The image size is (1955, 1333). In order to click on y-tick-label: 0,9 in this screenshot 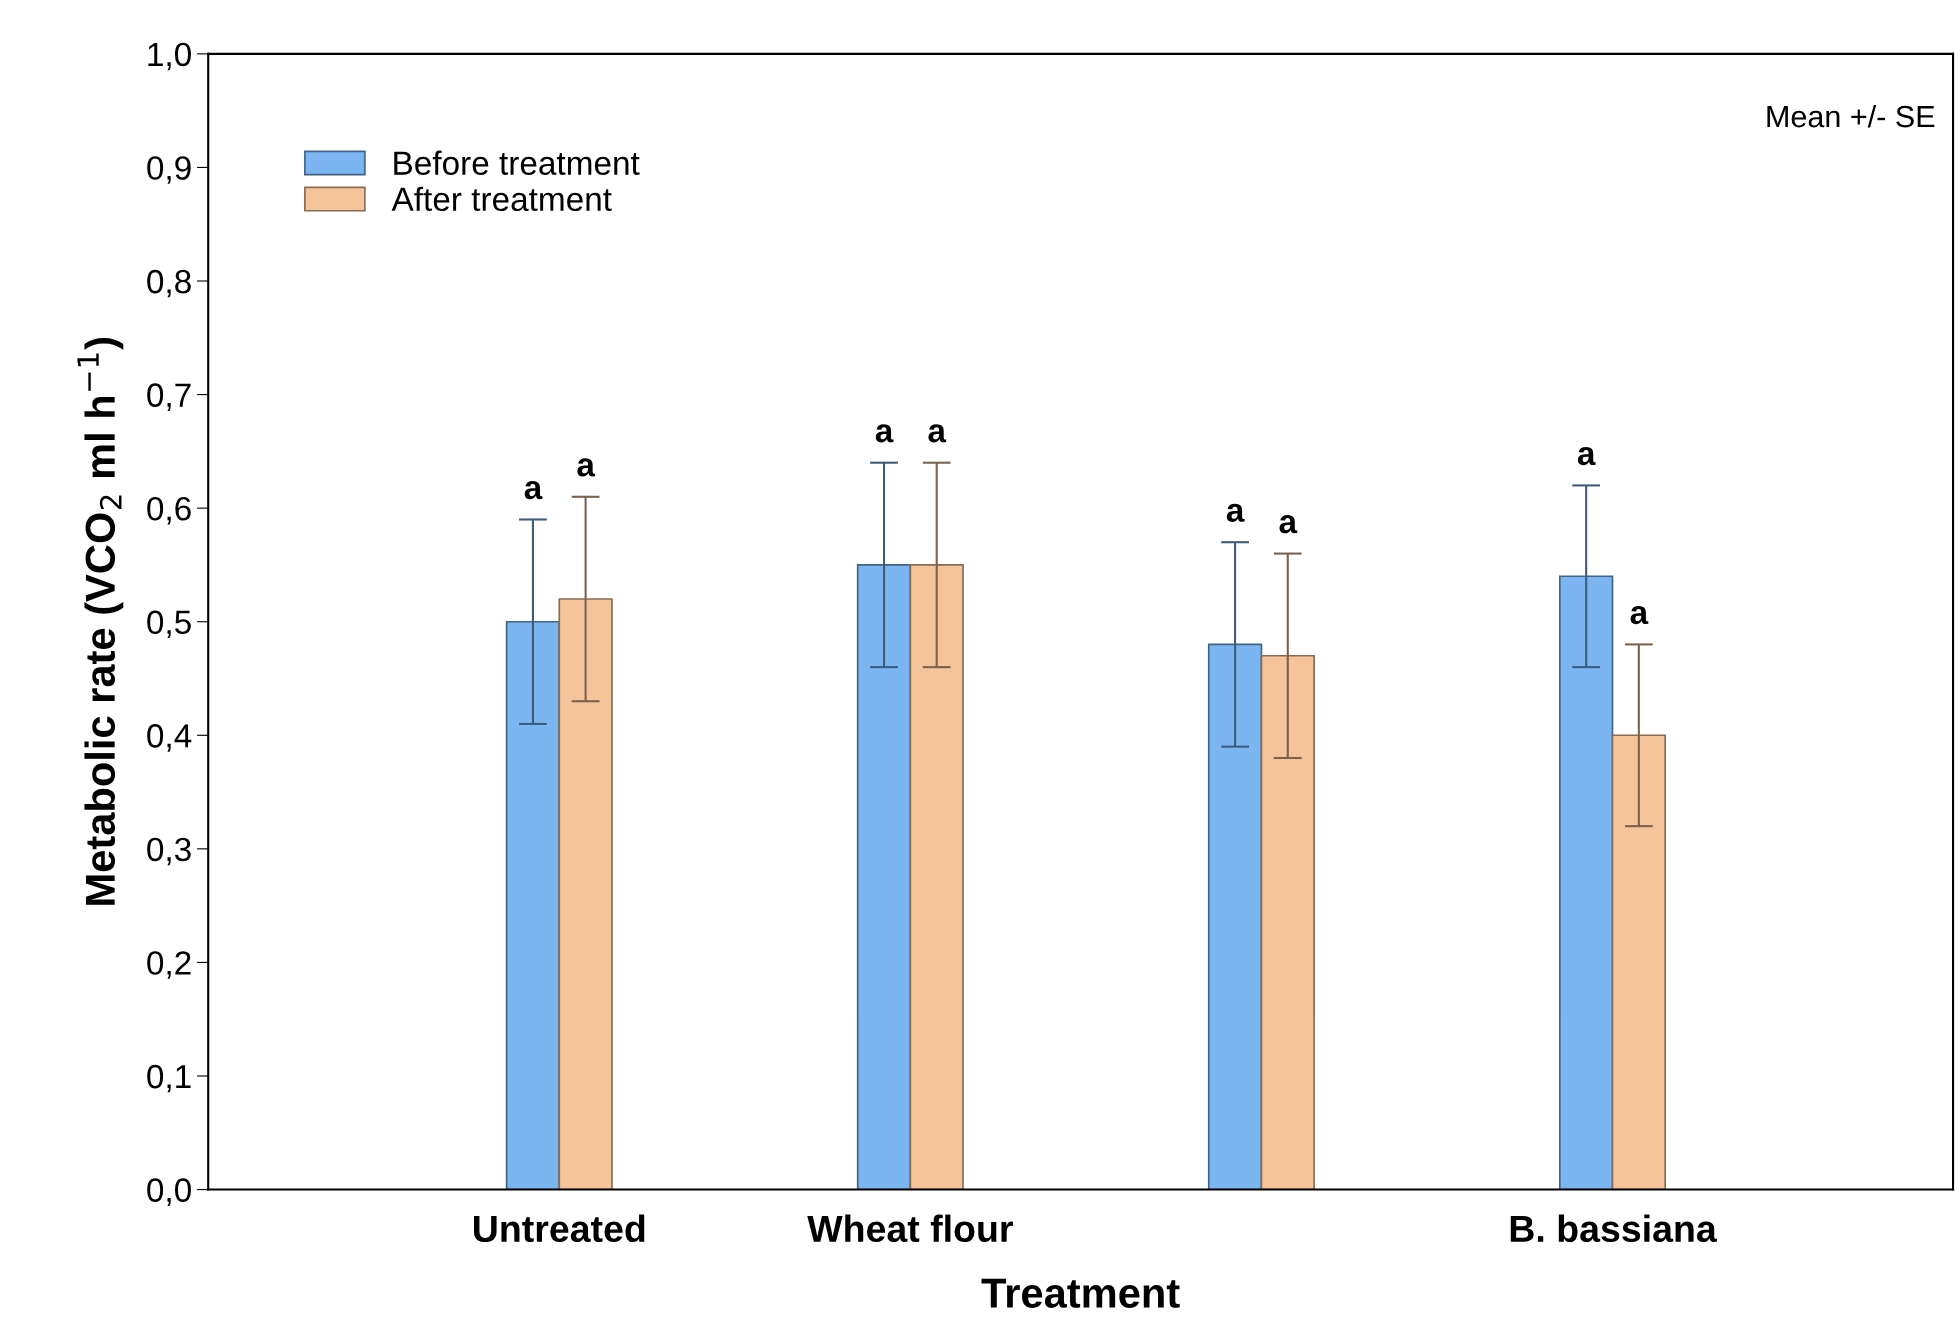, I will do `click(169, 170)`.